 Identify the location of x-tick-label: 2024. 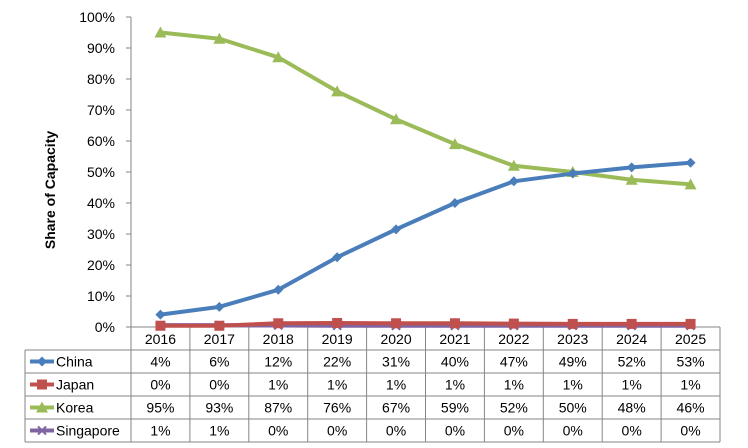
(631, 339).